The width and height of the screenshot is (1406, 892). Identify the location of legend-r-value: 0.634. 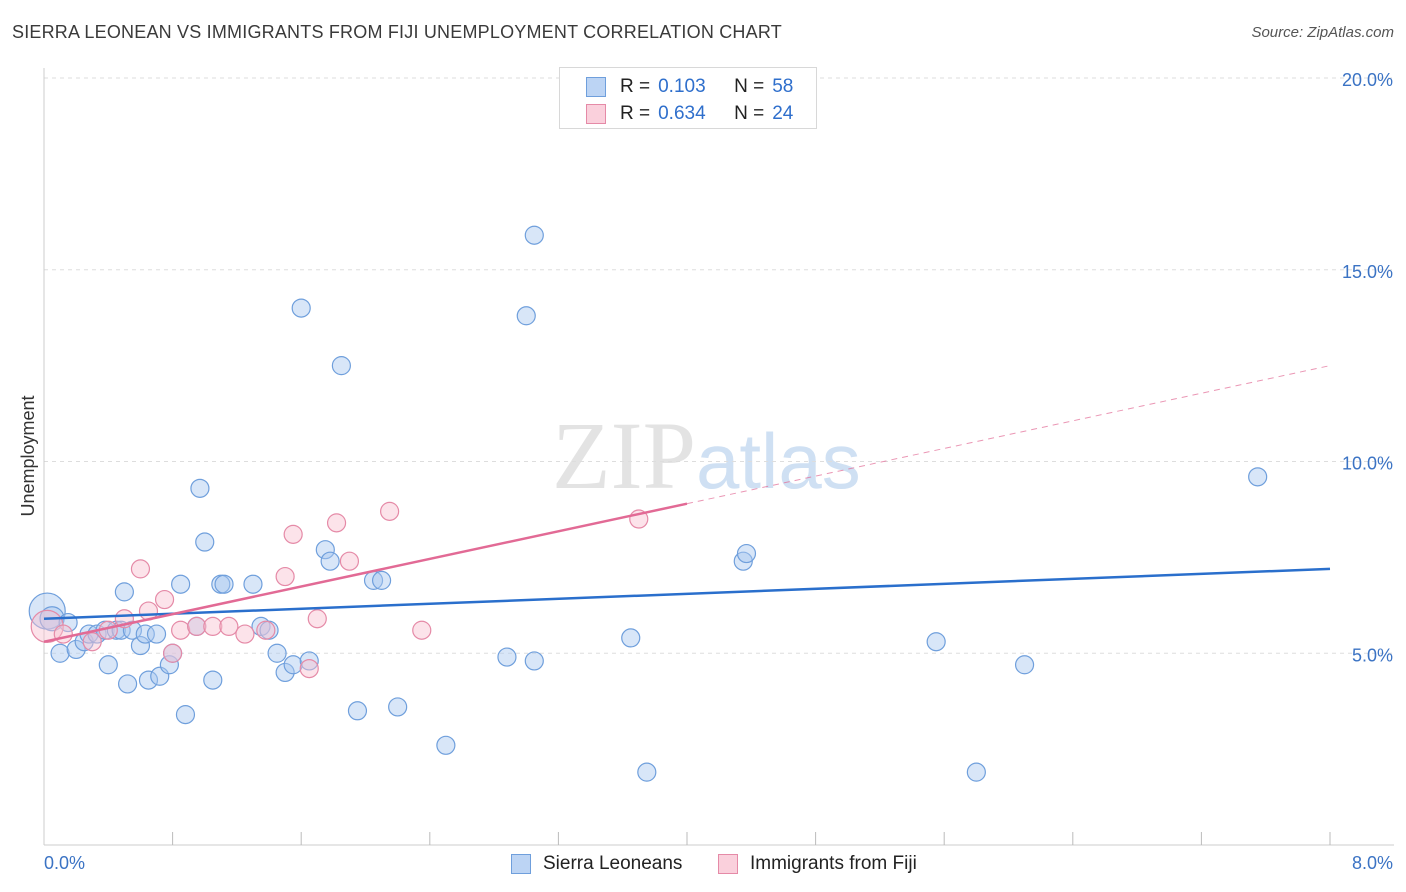
(682, 113).